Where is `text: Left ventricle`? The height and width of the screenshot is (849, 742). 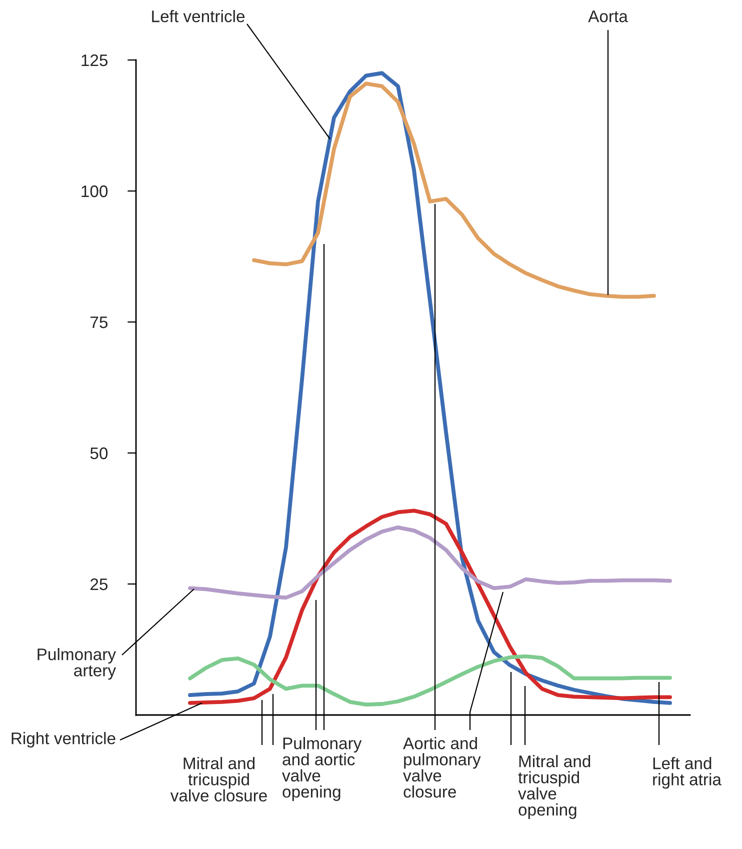
text: Left ventricle is located at coordinates (198, 16).